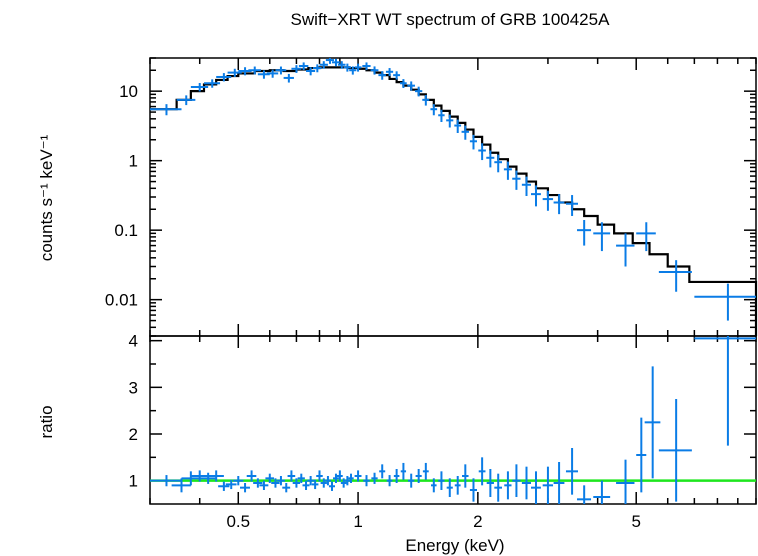  I want to click on y-tick-label: 10, so click(128, 91).